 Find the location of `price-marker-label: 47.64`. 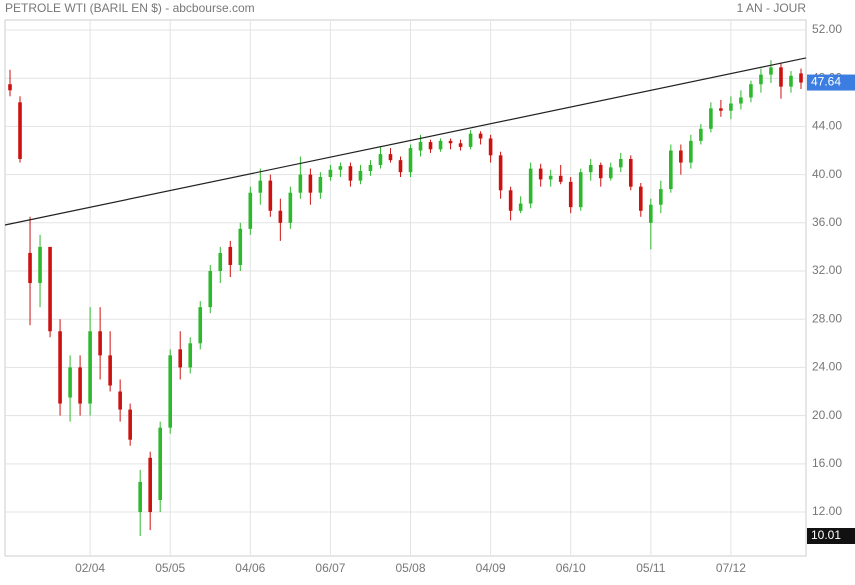

price-marker-label: 47.64 is located at coordinates (826, 82).